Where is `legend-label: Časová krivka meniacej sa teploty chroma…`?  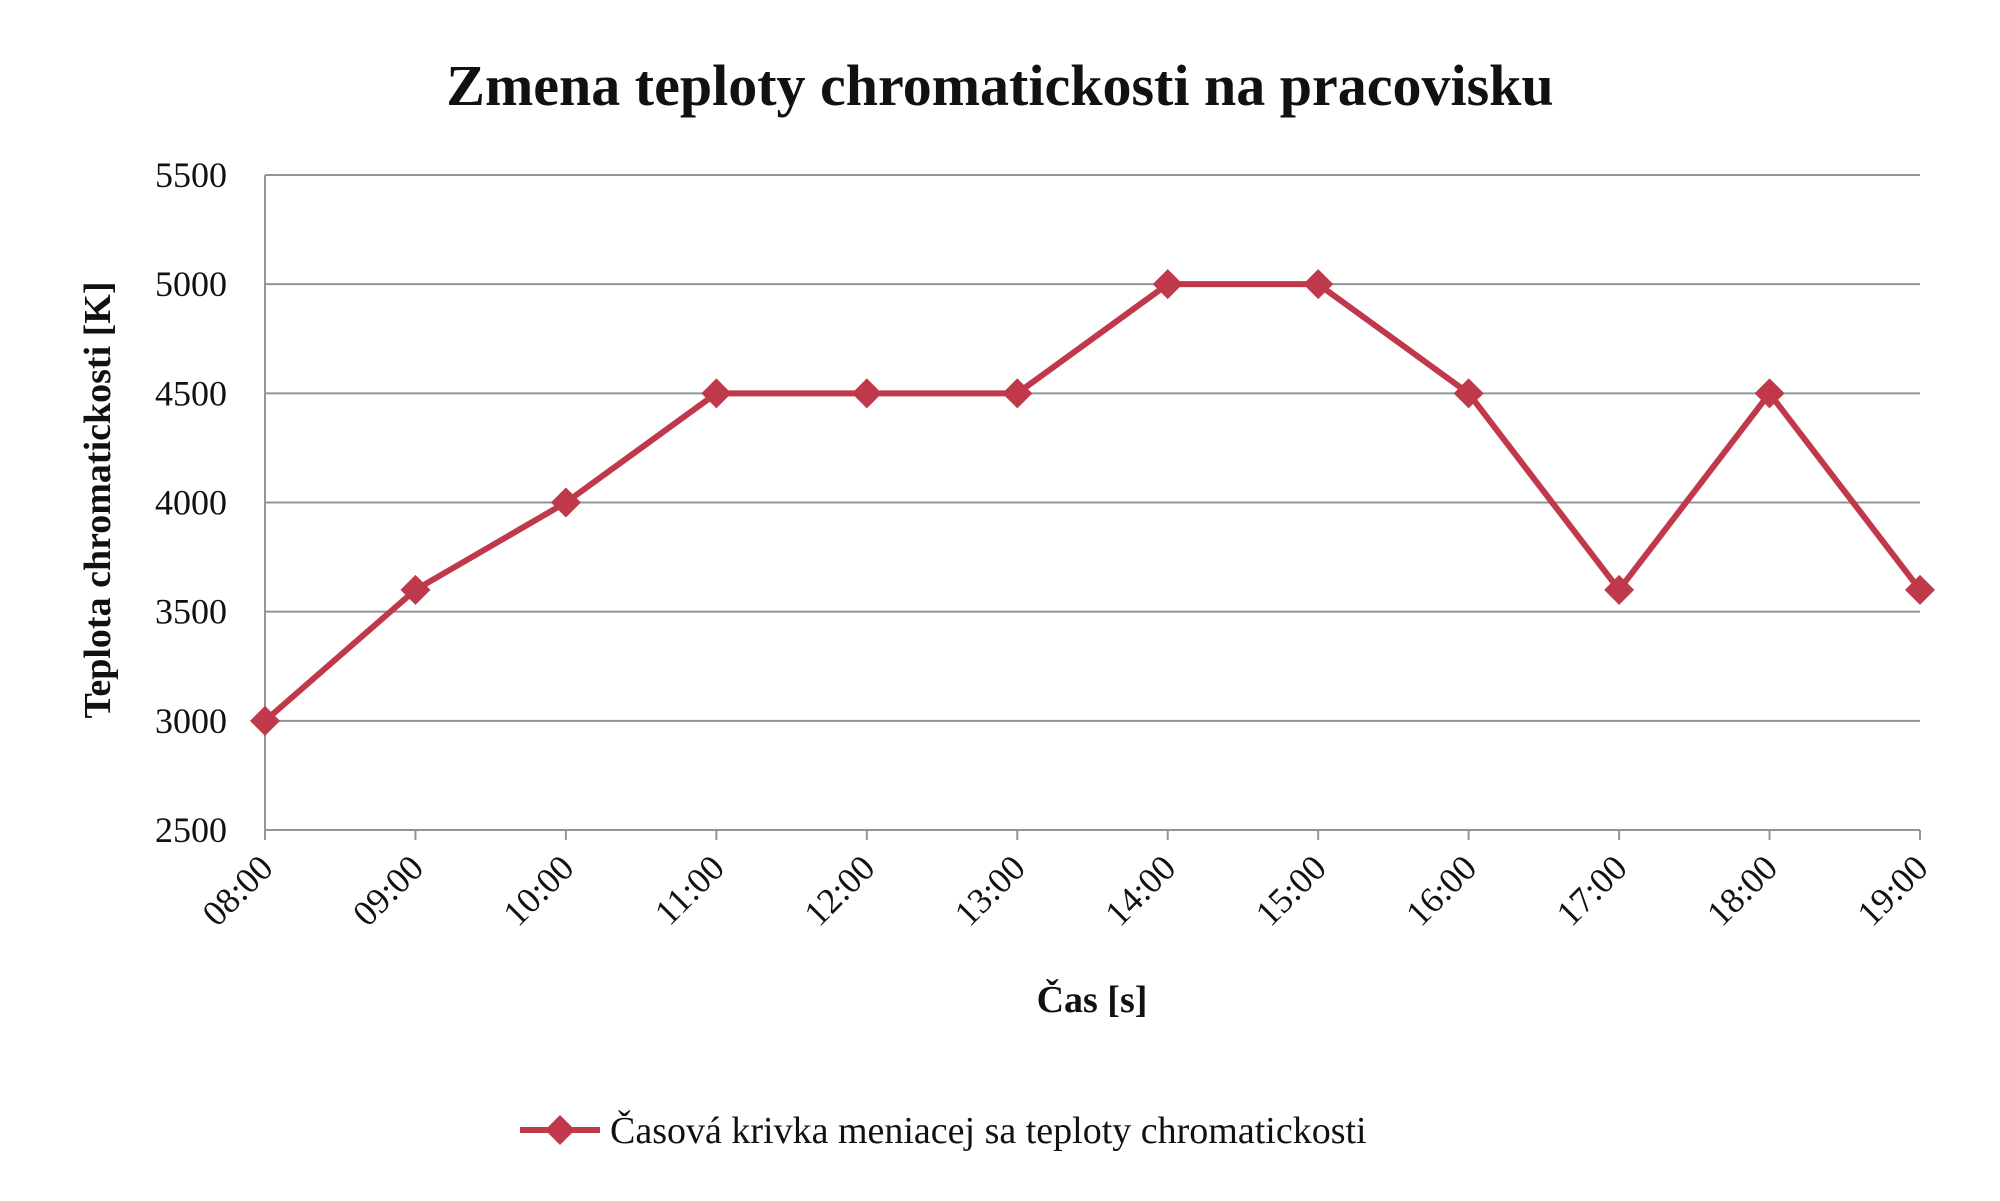
legend-label: Časová krivka meniacej sa teploty chroma… is located at coordinates (988, 1131).